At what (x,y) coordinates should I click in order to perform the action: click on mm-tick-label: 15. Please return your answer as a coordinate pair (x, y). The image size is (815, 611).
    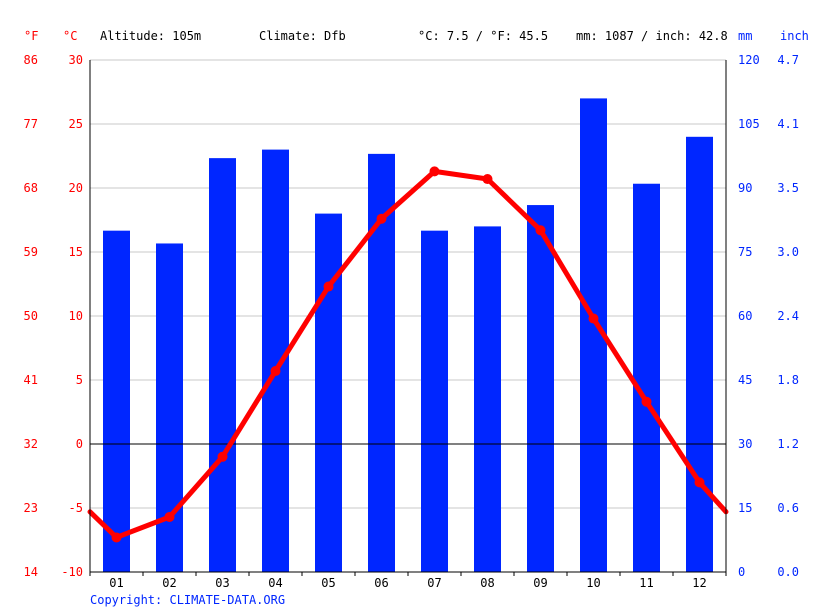
    Looking at the image, I should click on (745, 508).